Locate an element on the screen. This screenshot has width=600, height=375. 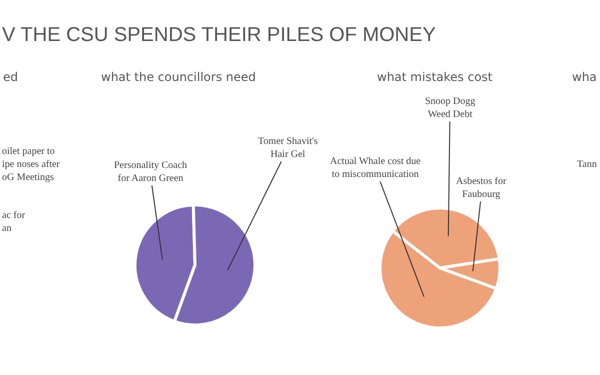
chart-title: what the councillors need is located at coordinates (178, 77).